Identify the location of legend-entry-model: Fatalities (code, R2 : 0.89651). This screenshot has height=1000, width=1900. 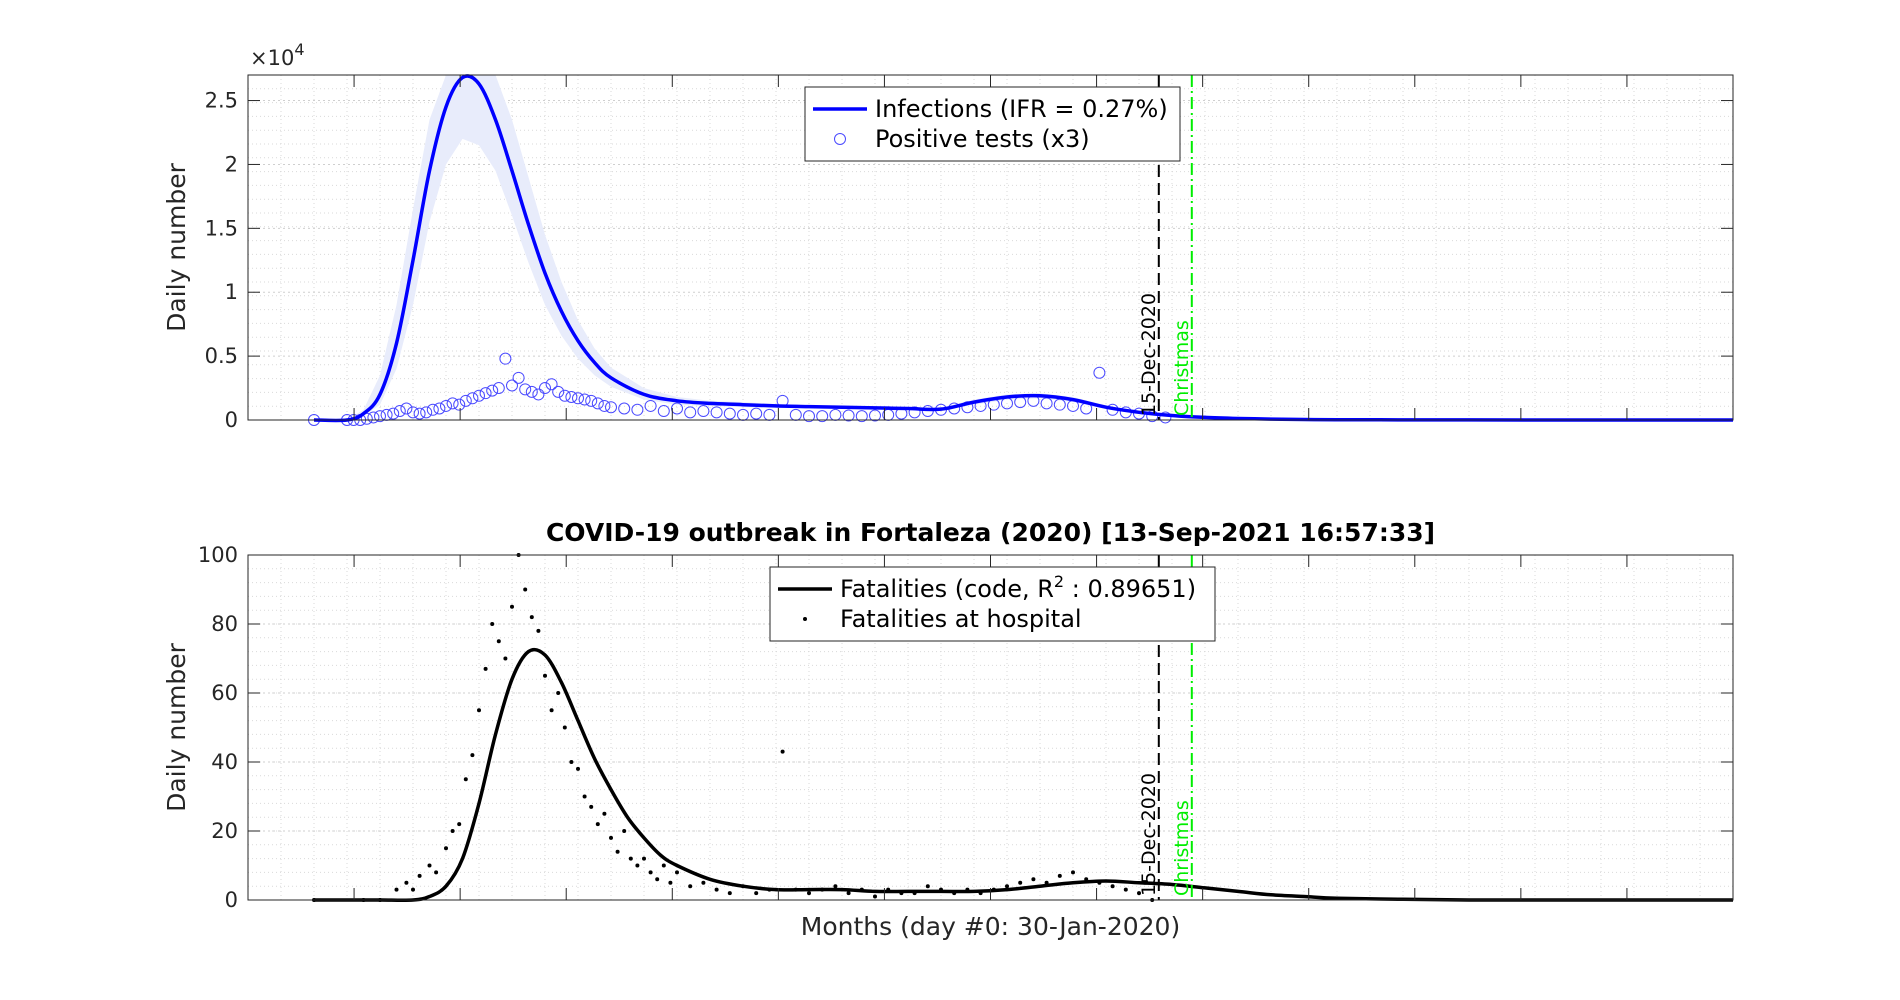
(1018, 587).